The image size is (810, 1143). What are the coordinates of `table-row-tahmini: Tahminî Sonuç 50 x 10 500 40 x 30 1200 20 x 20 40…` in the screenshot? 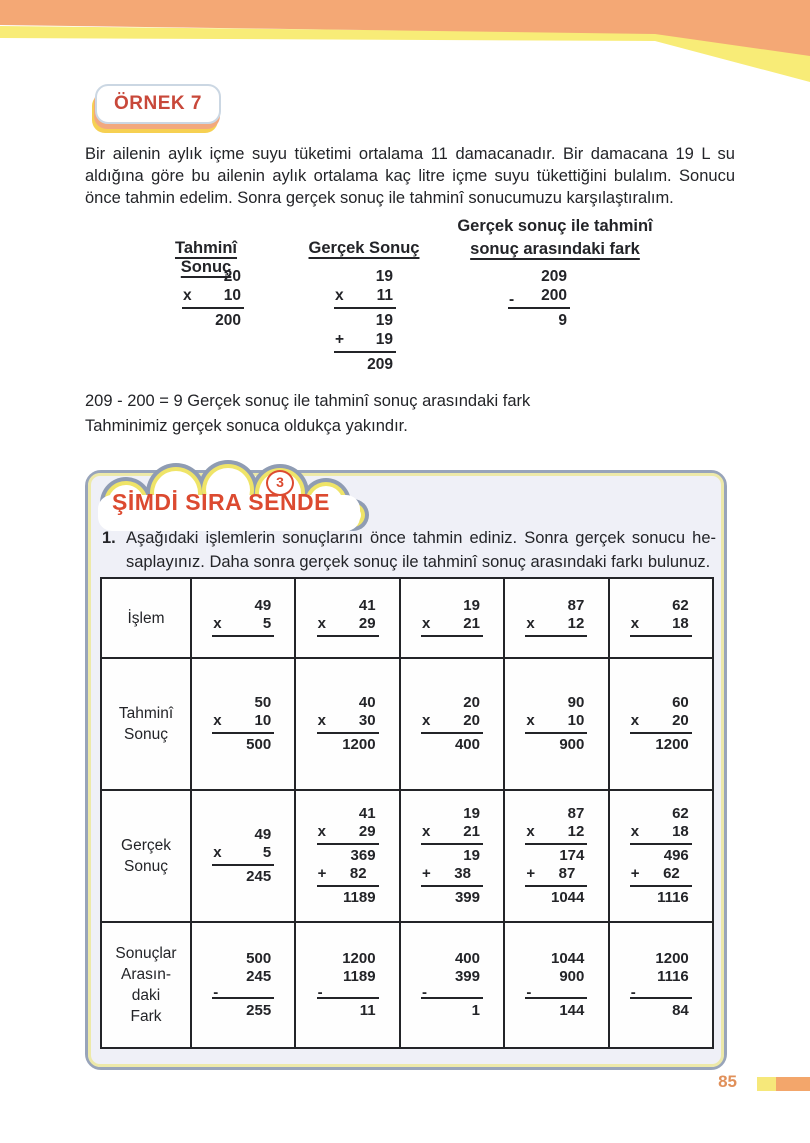 It's located at (407, 724).